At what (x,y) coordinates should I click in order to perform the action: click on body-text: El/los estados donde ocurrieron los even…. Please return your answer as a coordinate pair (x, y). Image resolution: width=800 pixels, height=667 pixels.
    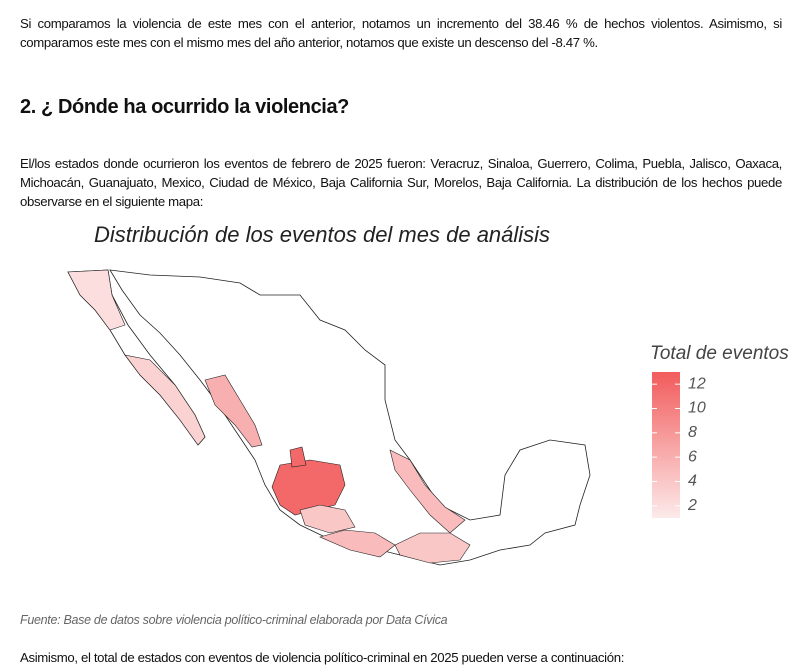
    Looking at the image, I should click on (401, 182).